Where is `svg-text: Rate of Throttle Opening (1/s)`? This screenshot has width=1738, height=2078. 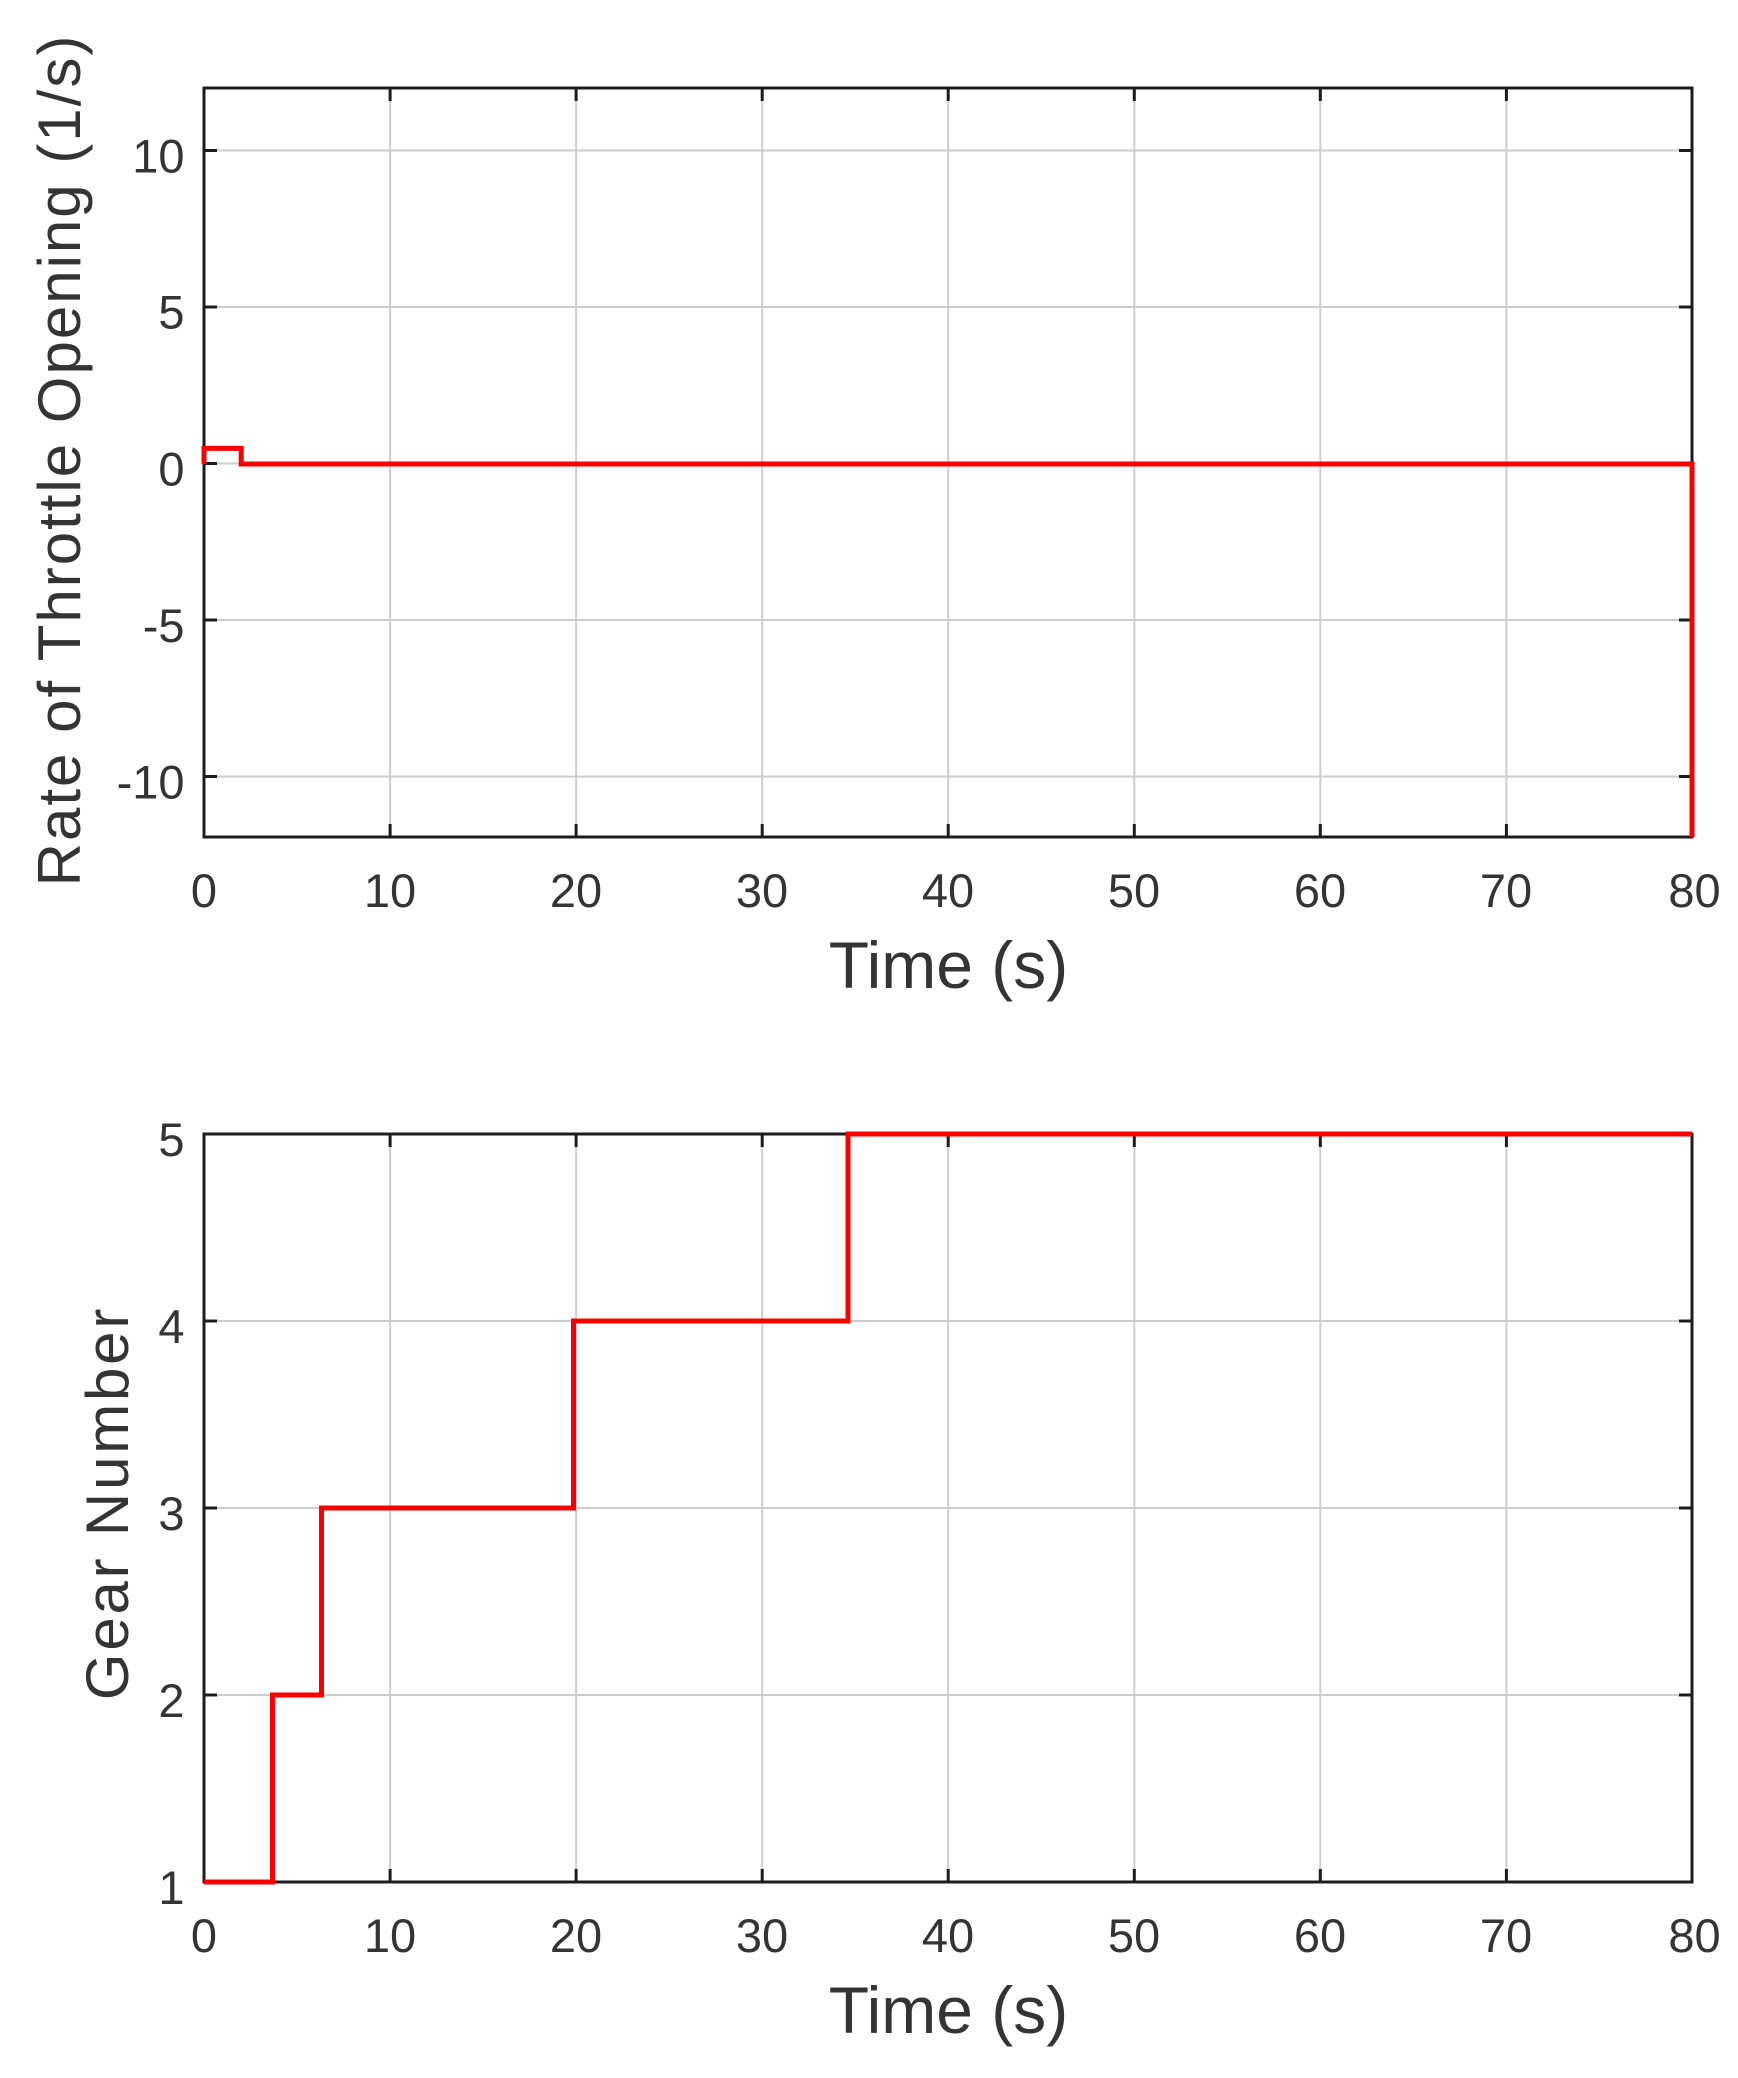
svg-text: Rate of Throttle Opening (1/s) is located at coordinates (59, 460).